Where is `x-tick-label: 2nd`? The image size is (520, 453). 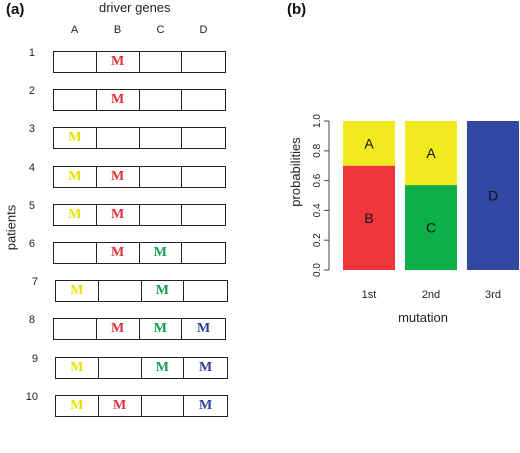
x-tick-label: 2nd is located at coordinates (431, 295).